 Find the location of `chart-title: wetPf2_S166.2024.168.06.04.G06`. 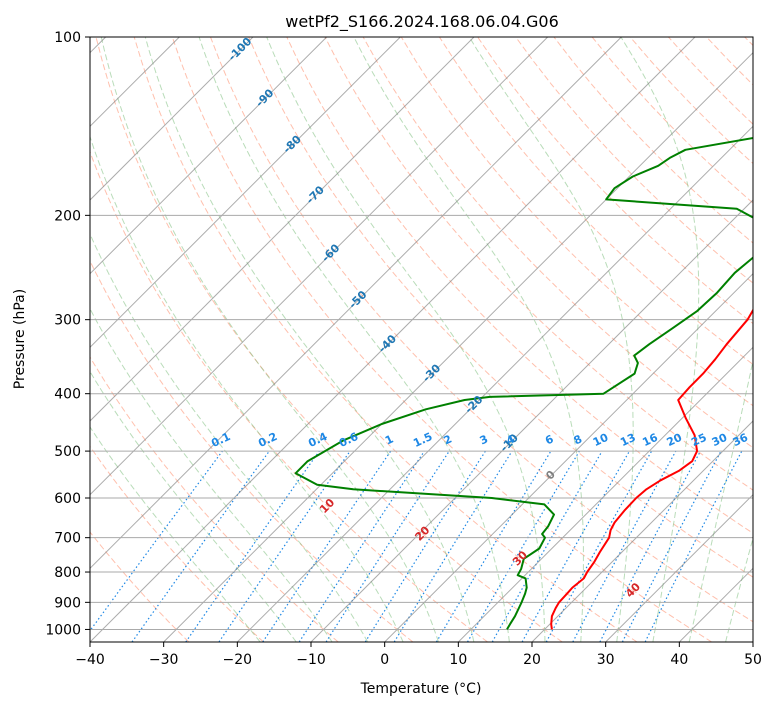

chart-title: wetPf2_S166.2024.168.06.04.G06 is located at coordinates (422, 22).